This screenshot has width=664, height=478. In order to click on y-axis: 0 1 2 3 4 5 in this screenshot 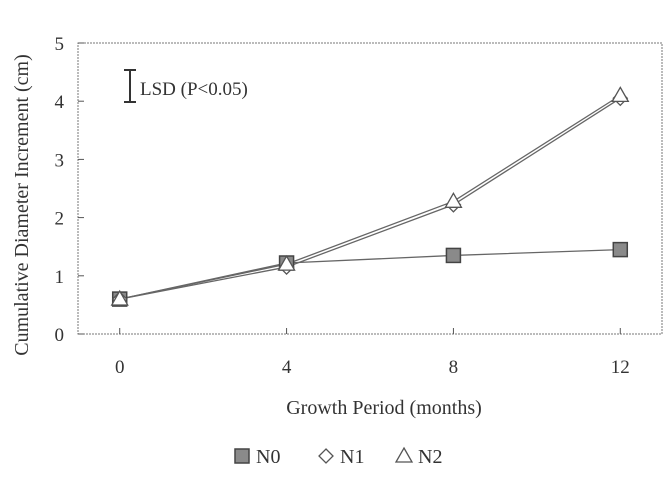, I will do `click(69, 190)`.